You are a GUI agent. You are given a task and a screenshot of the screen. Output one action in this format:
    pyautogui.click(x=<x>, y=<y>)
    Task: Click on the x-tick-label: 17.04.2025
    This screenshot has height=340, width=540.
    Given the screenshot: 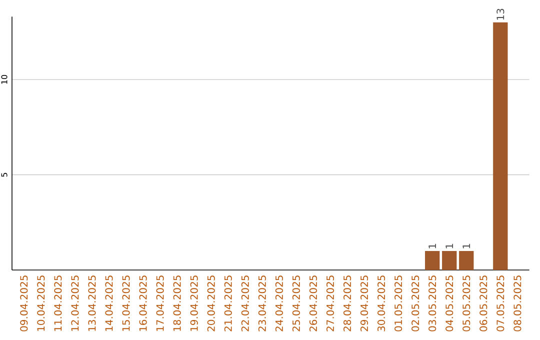 What is the action you would take?
    pyautogui.click(x=160, y=303)
    